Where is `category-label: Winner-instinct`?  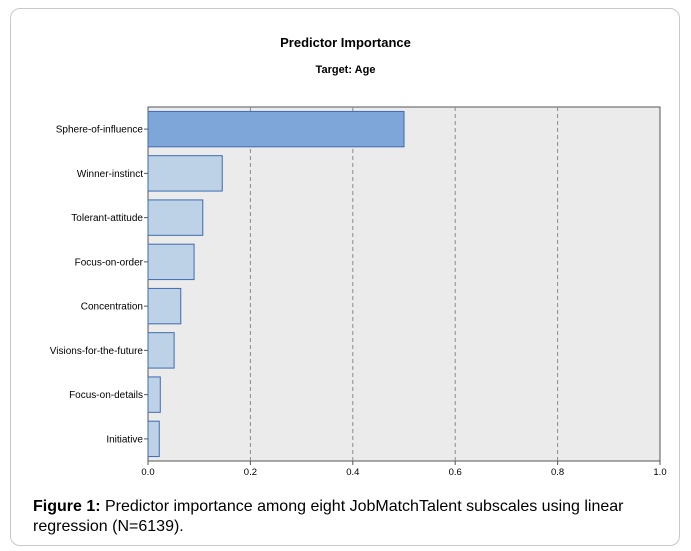 category-label: Winner-instinct is located at coordinates (110, 174).